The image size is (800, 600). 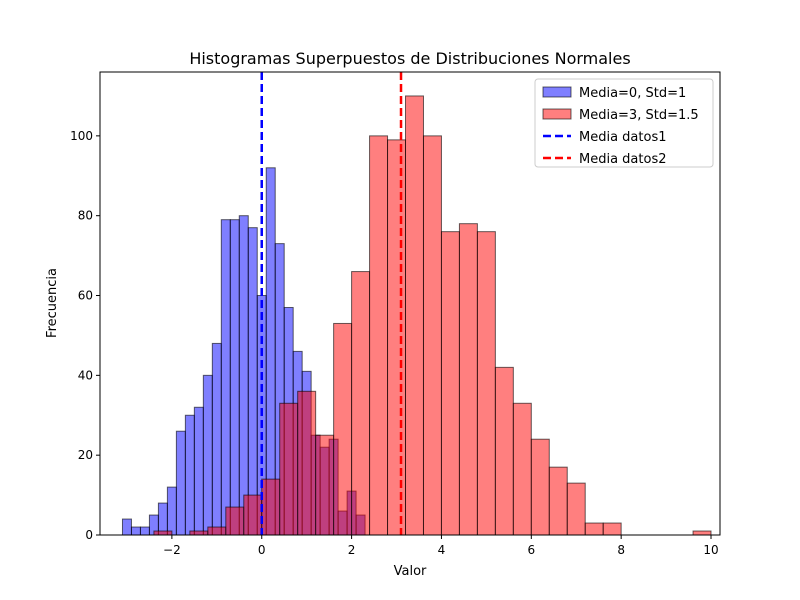 I want to click on y-tick-label: 0, so click(x=89, y=535).